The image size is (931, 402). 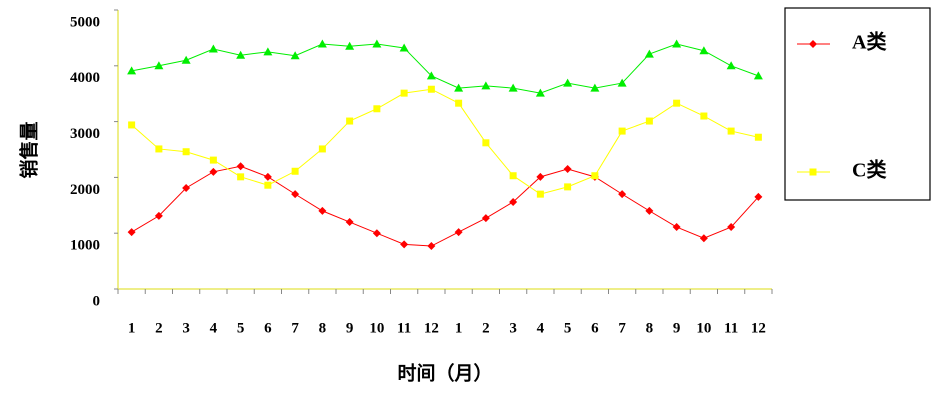 I want to click on legend-label: A类, so click(x=869, y=42).